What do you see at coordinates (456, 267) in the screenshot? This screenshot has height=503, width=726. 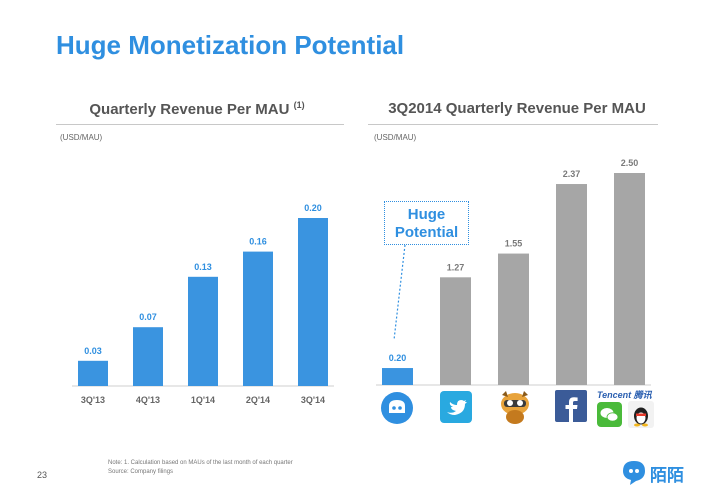 I see `right-chart-value-label-1: 1.27` at bounding box center [456, 267].